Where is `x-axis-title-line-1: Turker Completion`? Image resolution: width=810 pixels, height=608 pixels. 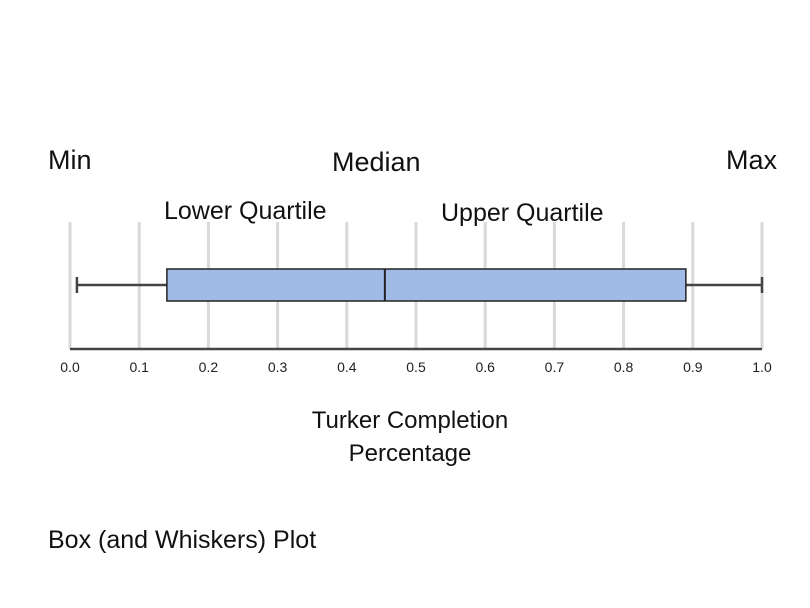 x-axis-title-line-1: Turker Completion is located at coordinates (410, 420).